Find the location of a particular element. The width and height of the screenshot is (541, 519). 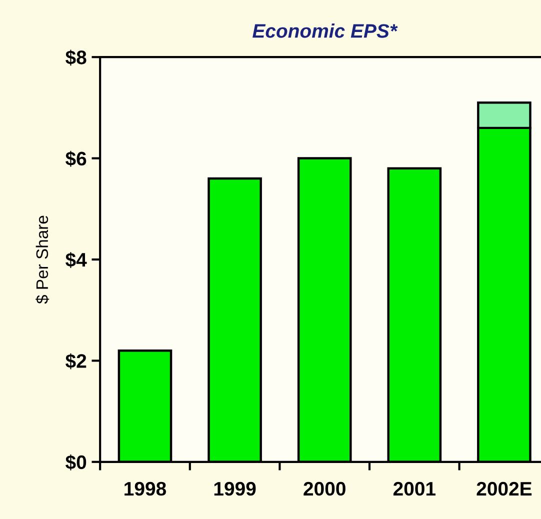

y-tick-label: $2 is located at coordinates (76, 361).